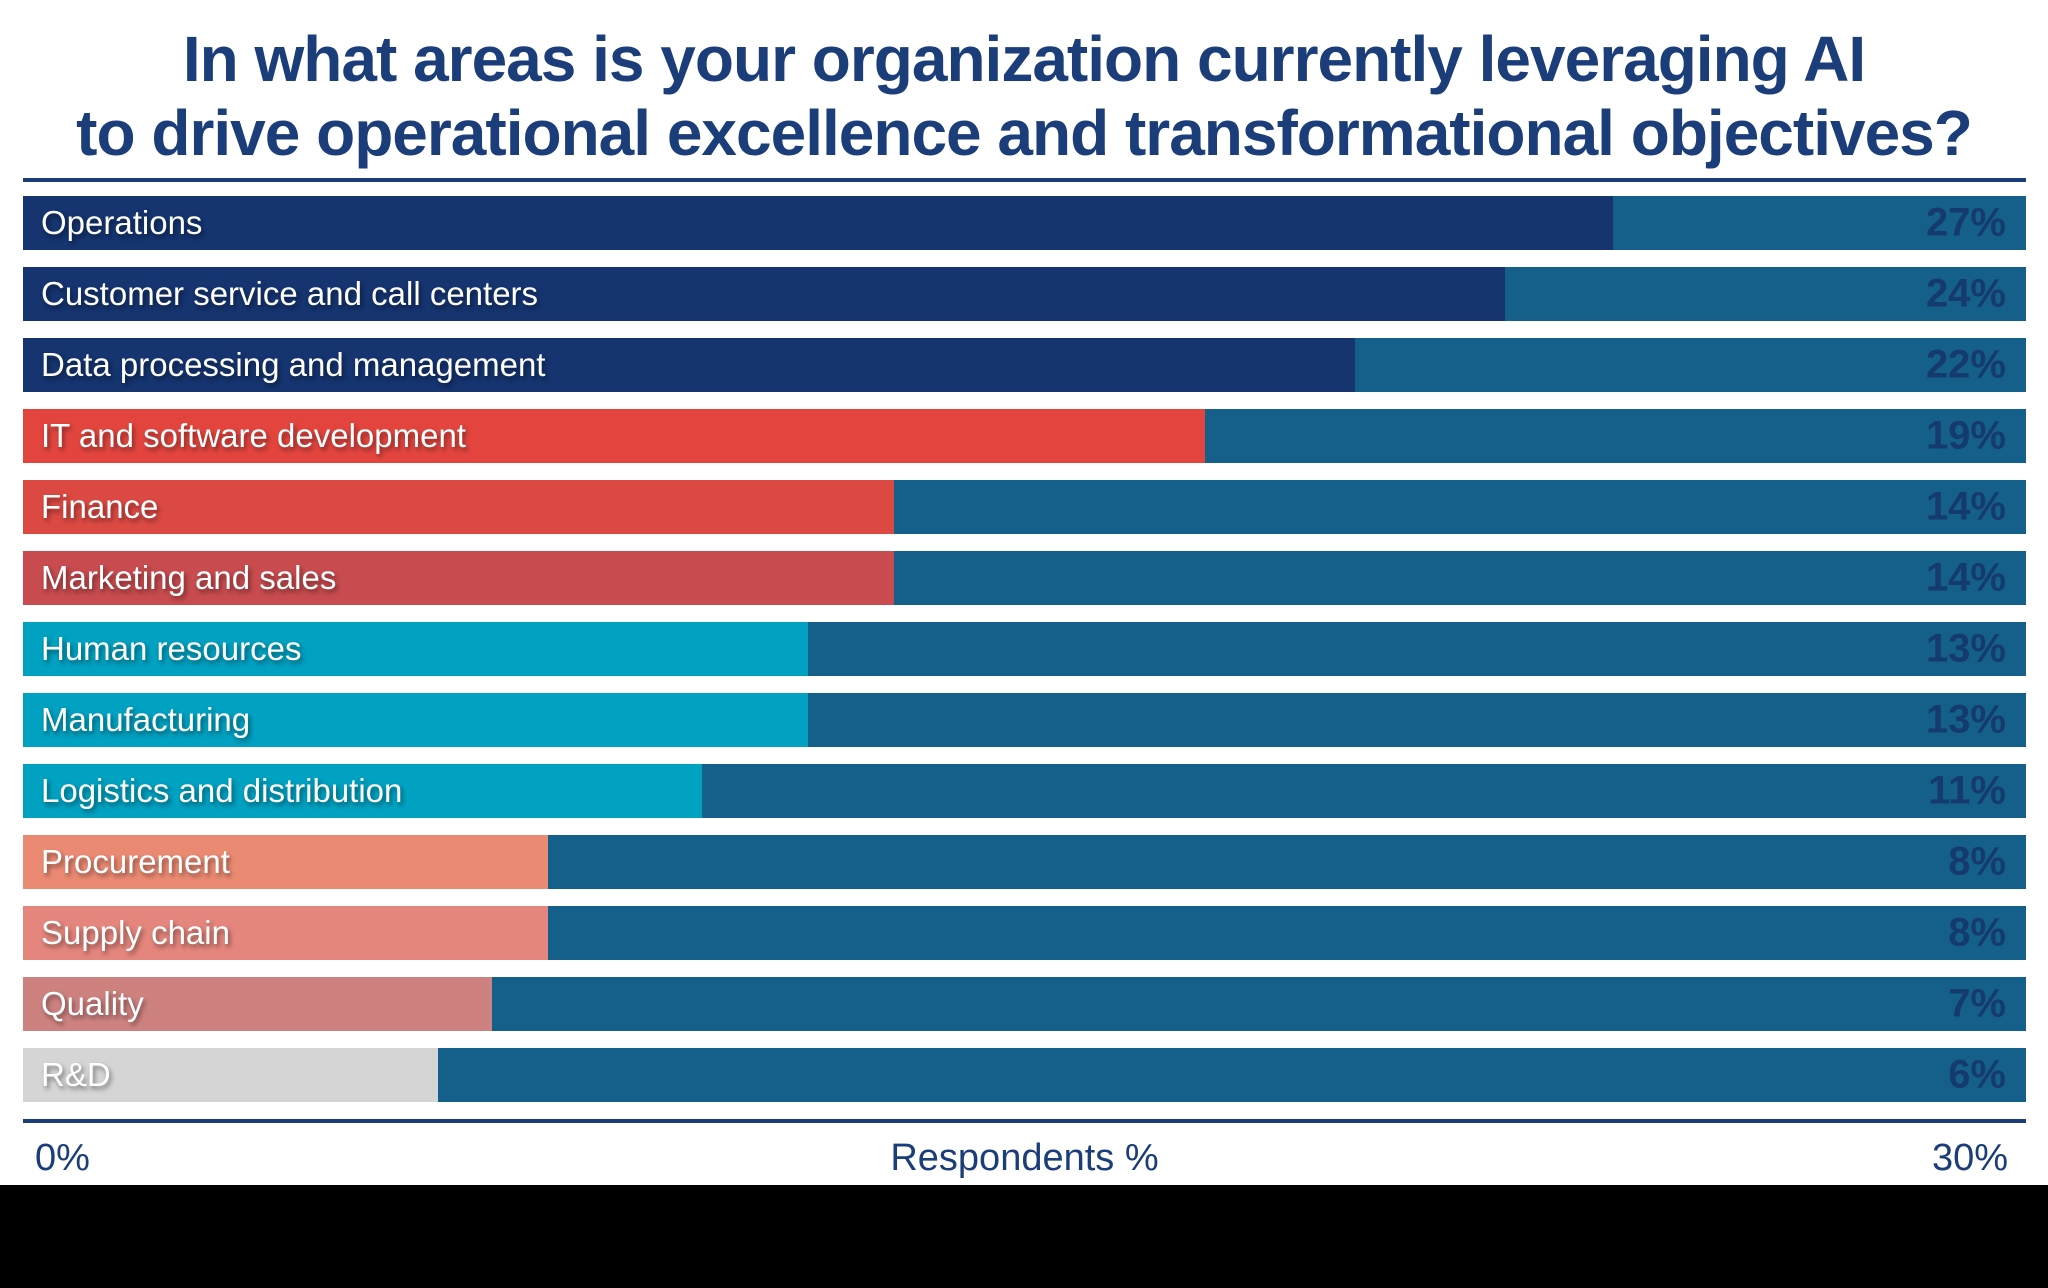  I want to click on bar-value-label: 11%, so click(1967, 790).